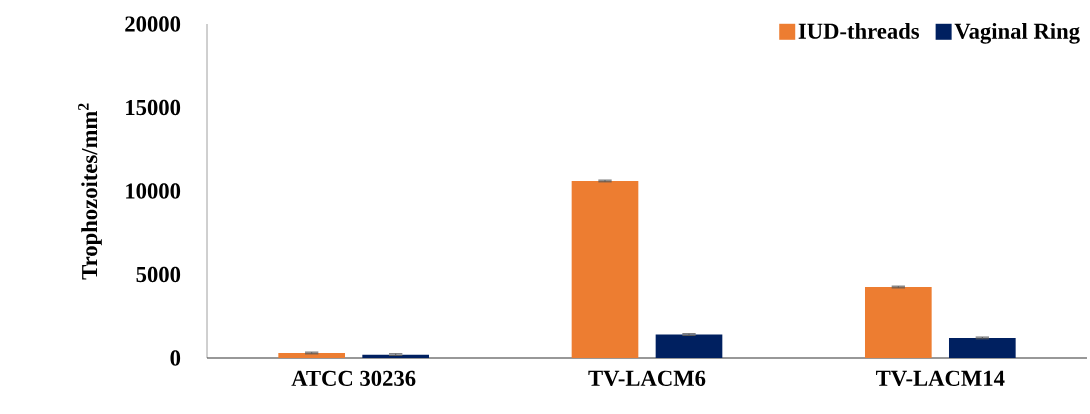  Describe the element at coordinates (647, 378) in the screenshot. I see `x-tick-label: TV-LACM6` at that location.